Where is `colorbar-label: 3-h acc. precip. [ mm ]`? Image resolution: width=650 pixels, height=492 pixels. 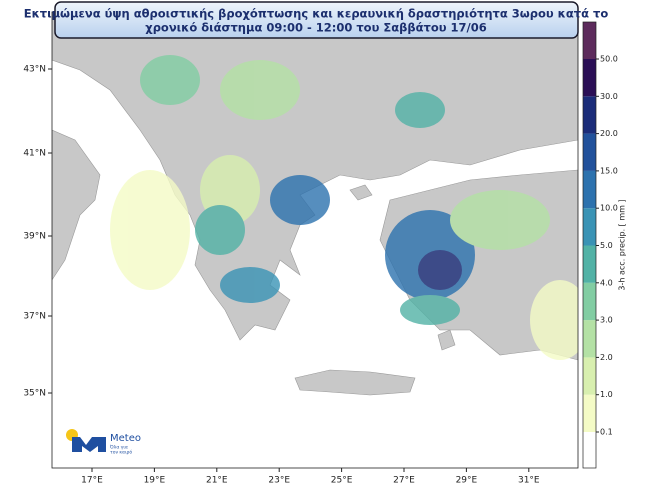 colorbar-label: 3-h acc. precip. [ mm ] is located at coordinates (622, 244).